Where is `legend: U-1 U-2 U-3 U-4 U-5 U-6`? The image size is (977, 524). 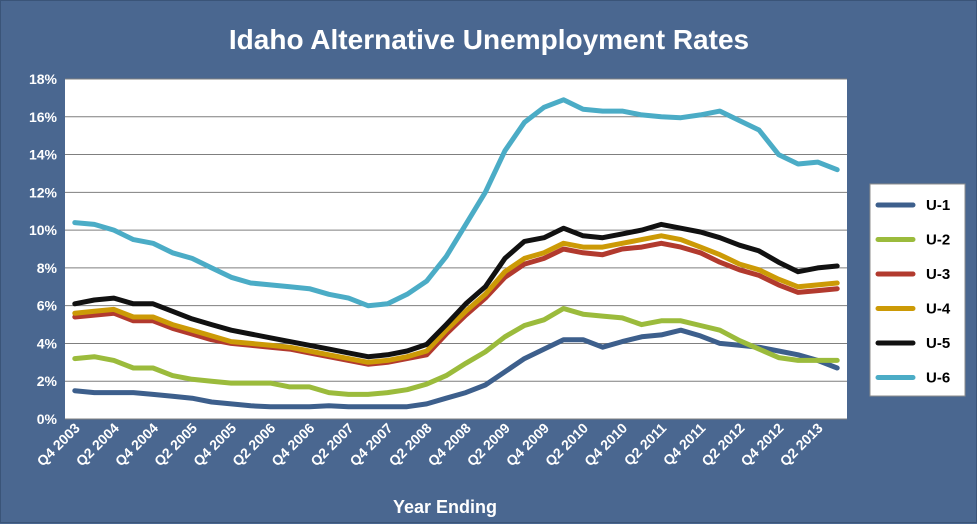 legend: U-1 U-2 U-3 U-4 U-5 U-6 is located at coordinates (917, 290).